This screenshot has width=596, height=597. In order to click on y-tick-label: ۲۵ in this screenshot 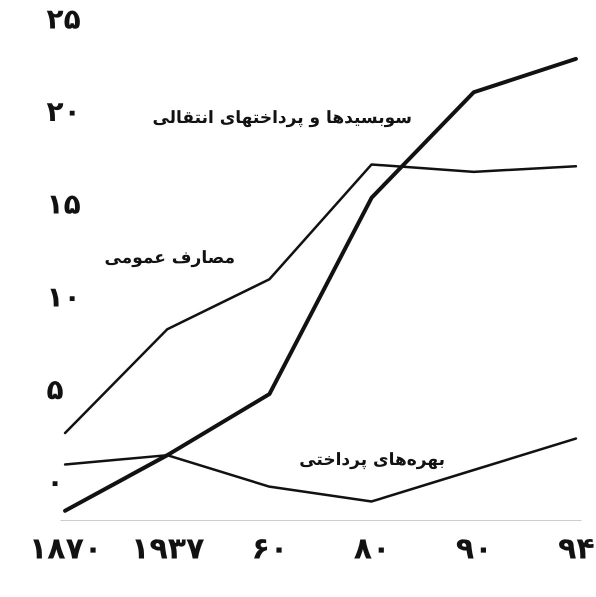, I will do `click(63, 19)`.